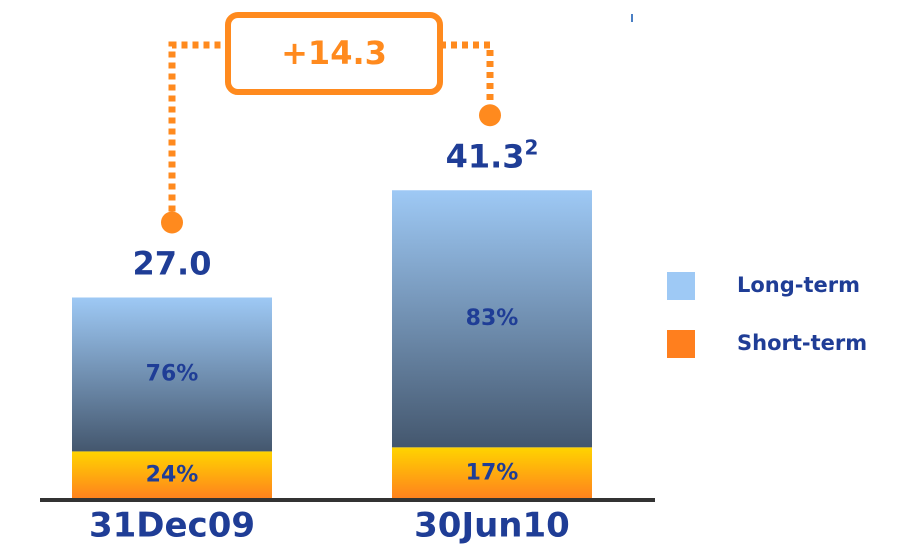 Image resolution: width=902 pixels, height=545 pixels. What do you see at coordinates (802, 343) in the screenshot?
I see `legend-label: Short-term` at bounding box center [802, 343].